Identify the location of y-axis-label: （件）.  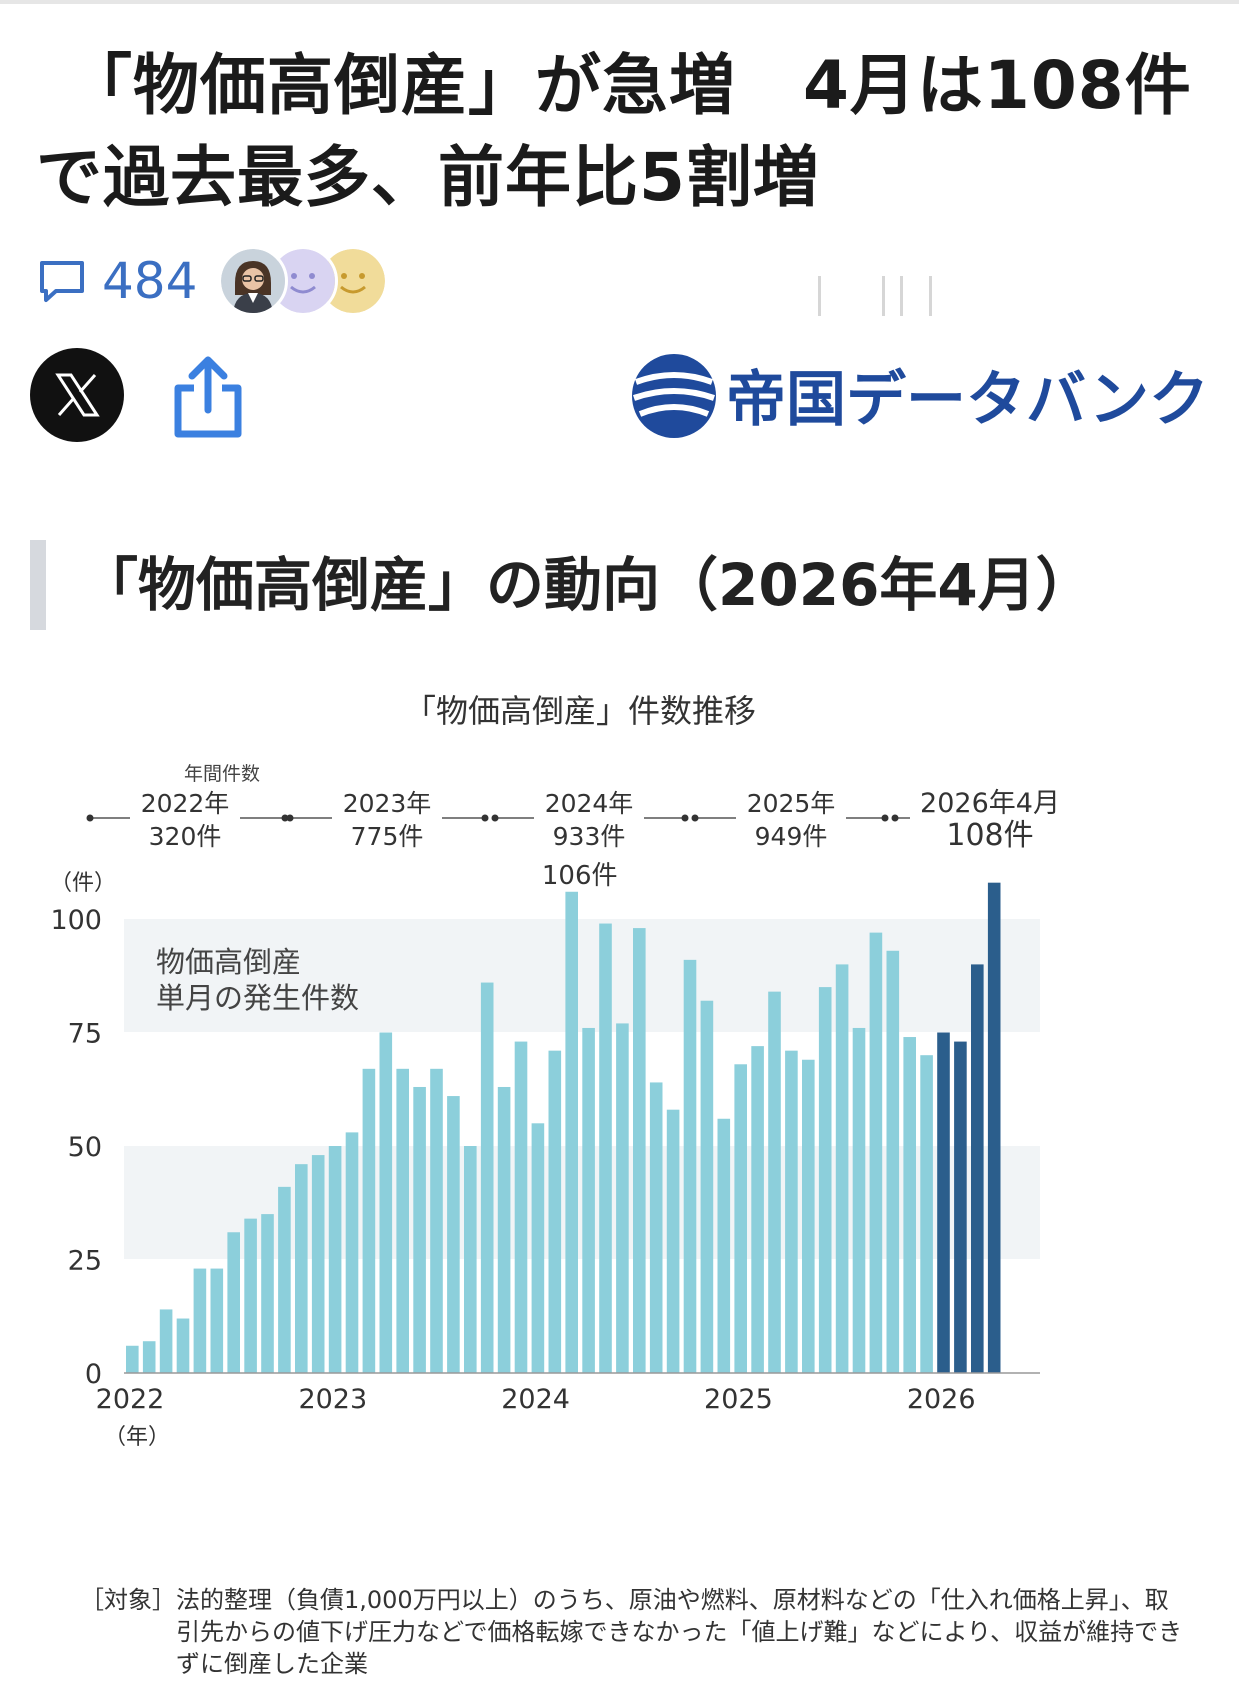
(83, 883).